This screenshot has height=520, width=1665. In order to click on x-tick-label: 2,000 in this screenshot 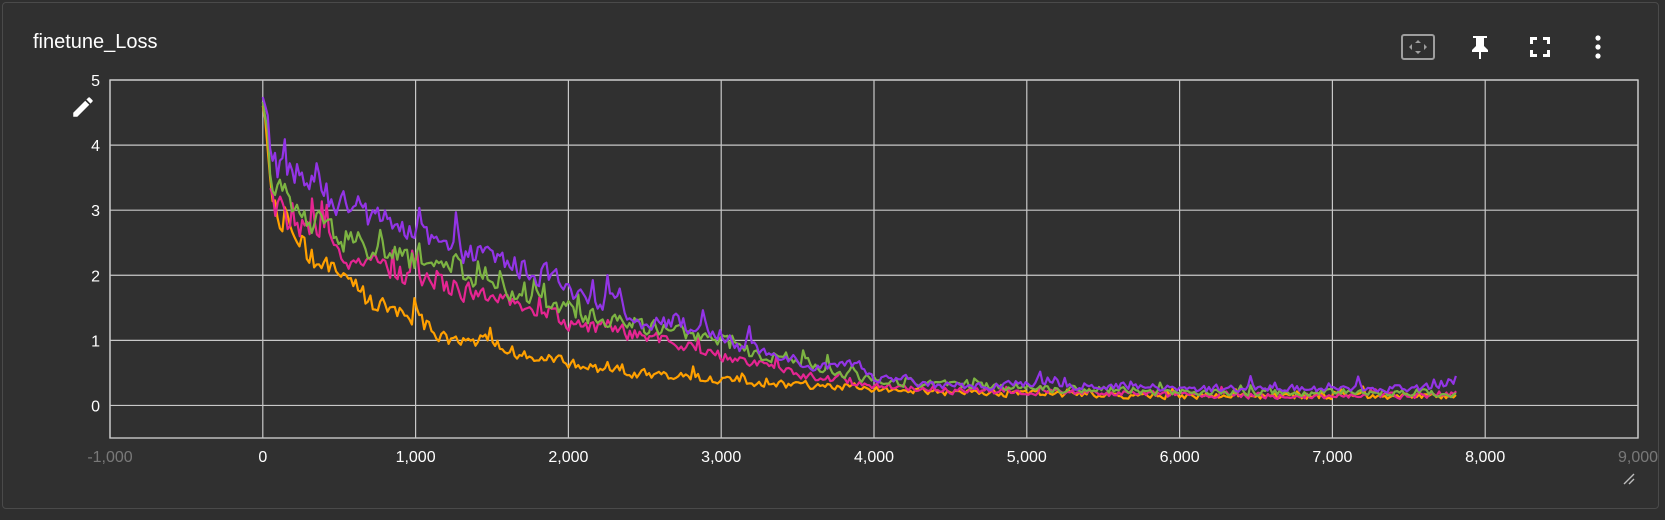, I will do `click(568, 457)`.